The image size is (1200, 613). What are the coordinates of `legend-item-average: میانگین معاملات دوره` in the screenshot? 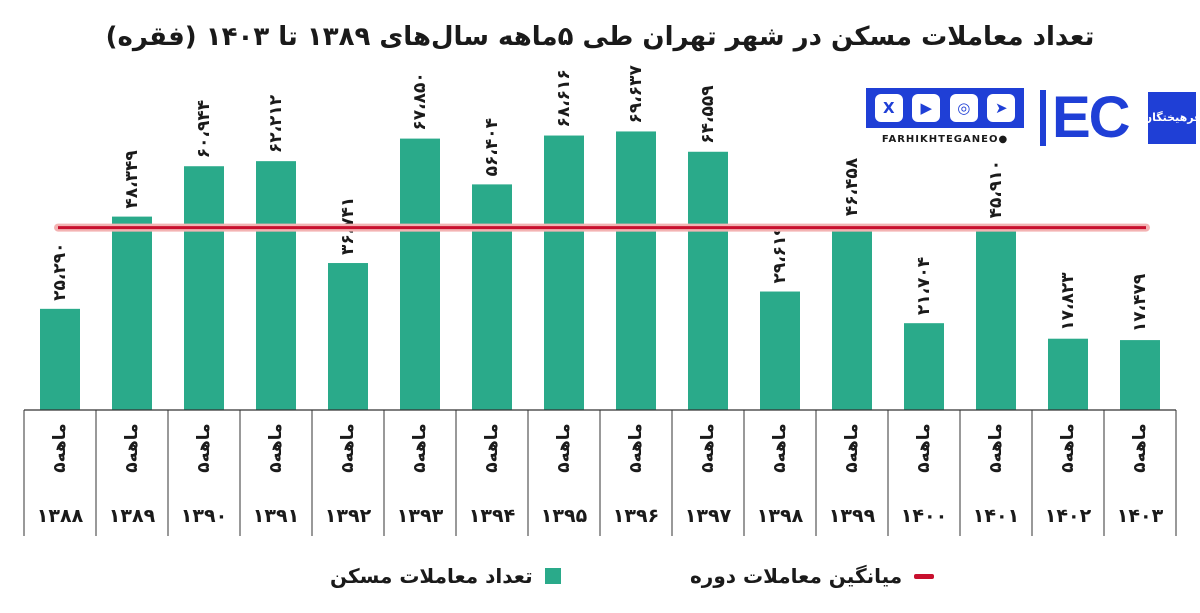 It's located at (812, 576).